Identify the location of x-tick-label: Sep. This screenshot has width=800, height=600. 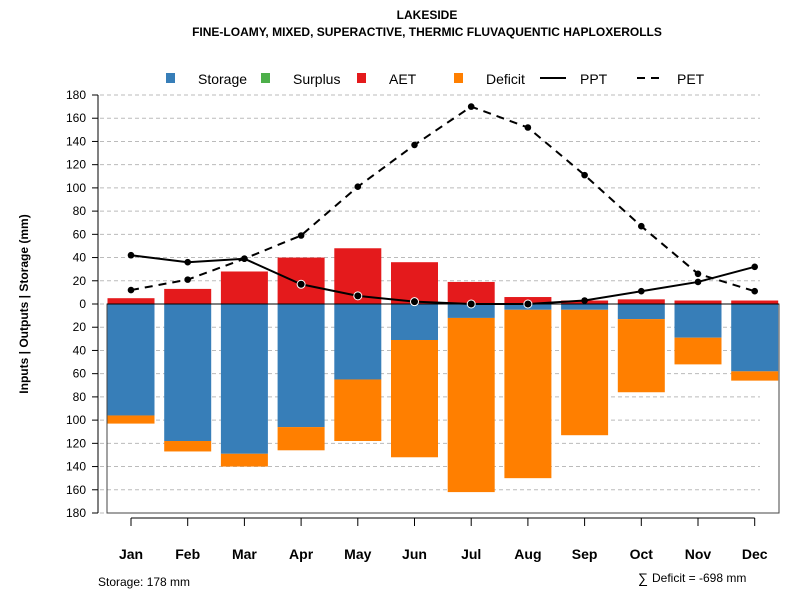
(585, 554).